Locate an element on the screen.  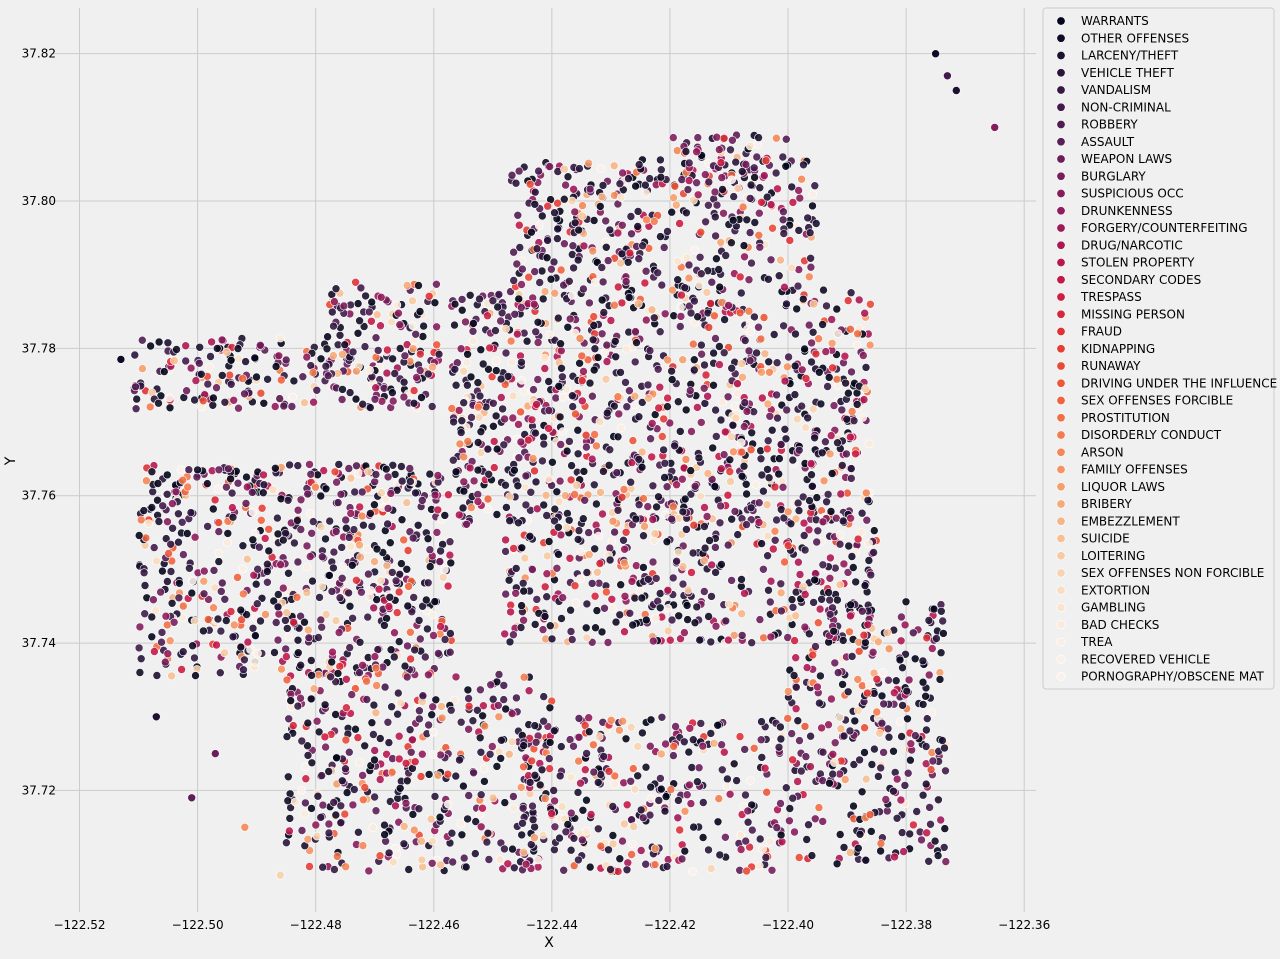
legend-frame is located at coordinates (1158, 348).